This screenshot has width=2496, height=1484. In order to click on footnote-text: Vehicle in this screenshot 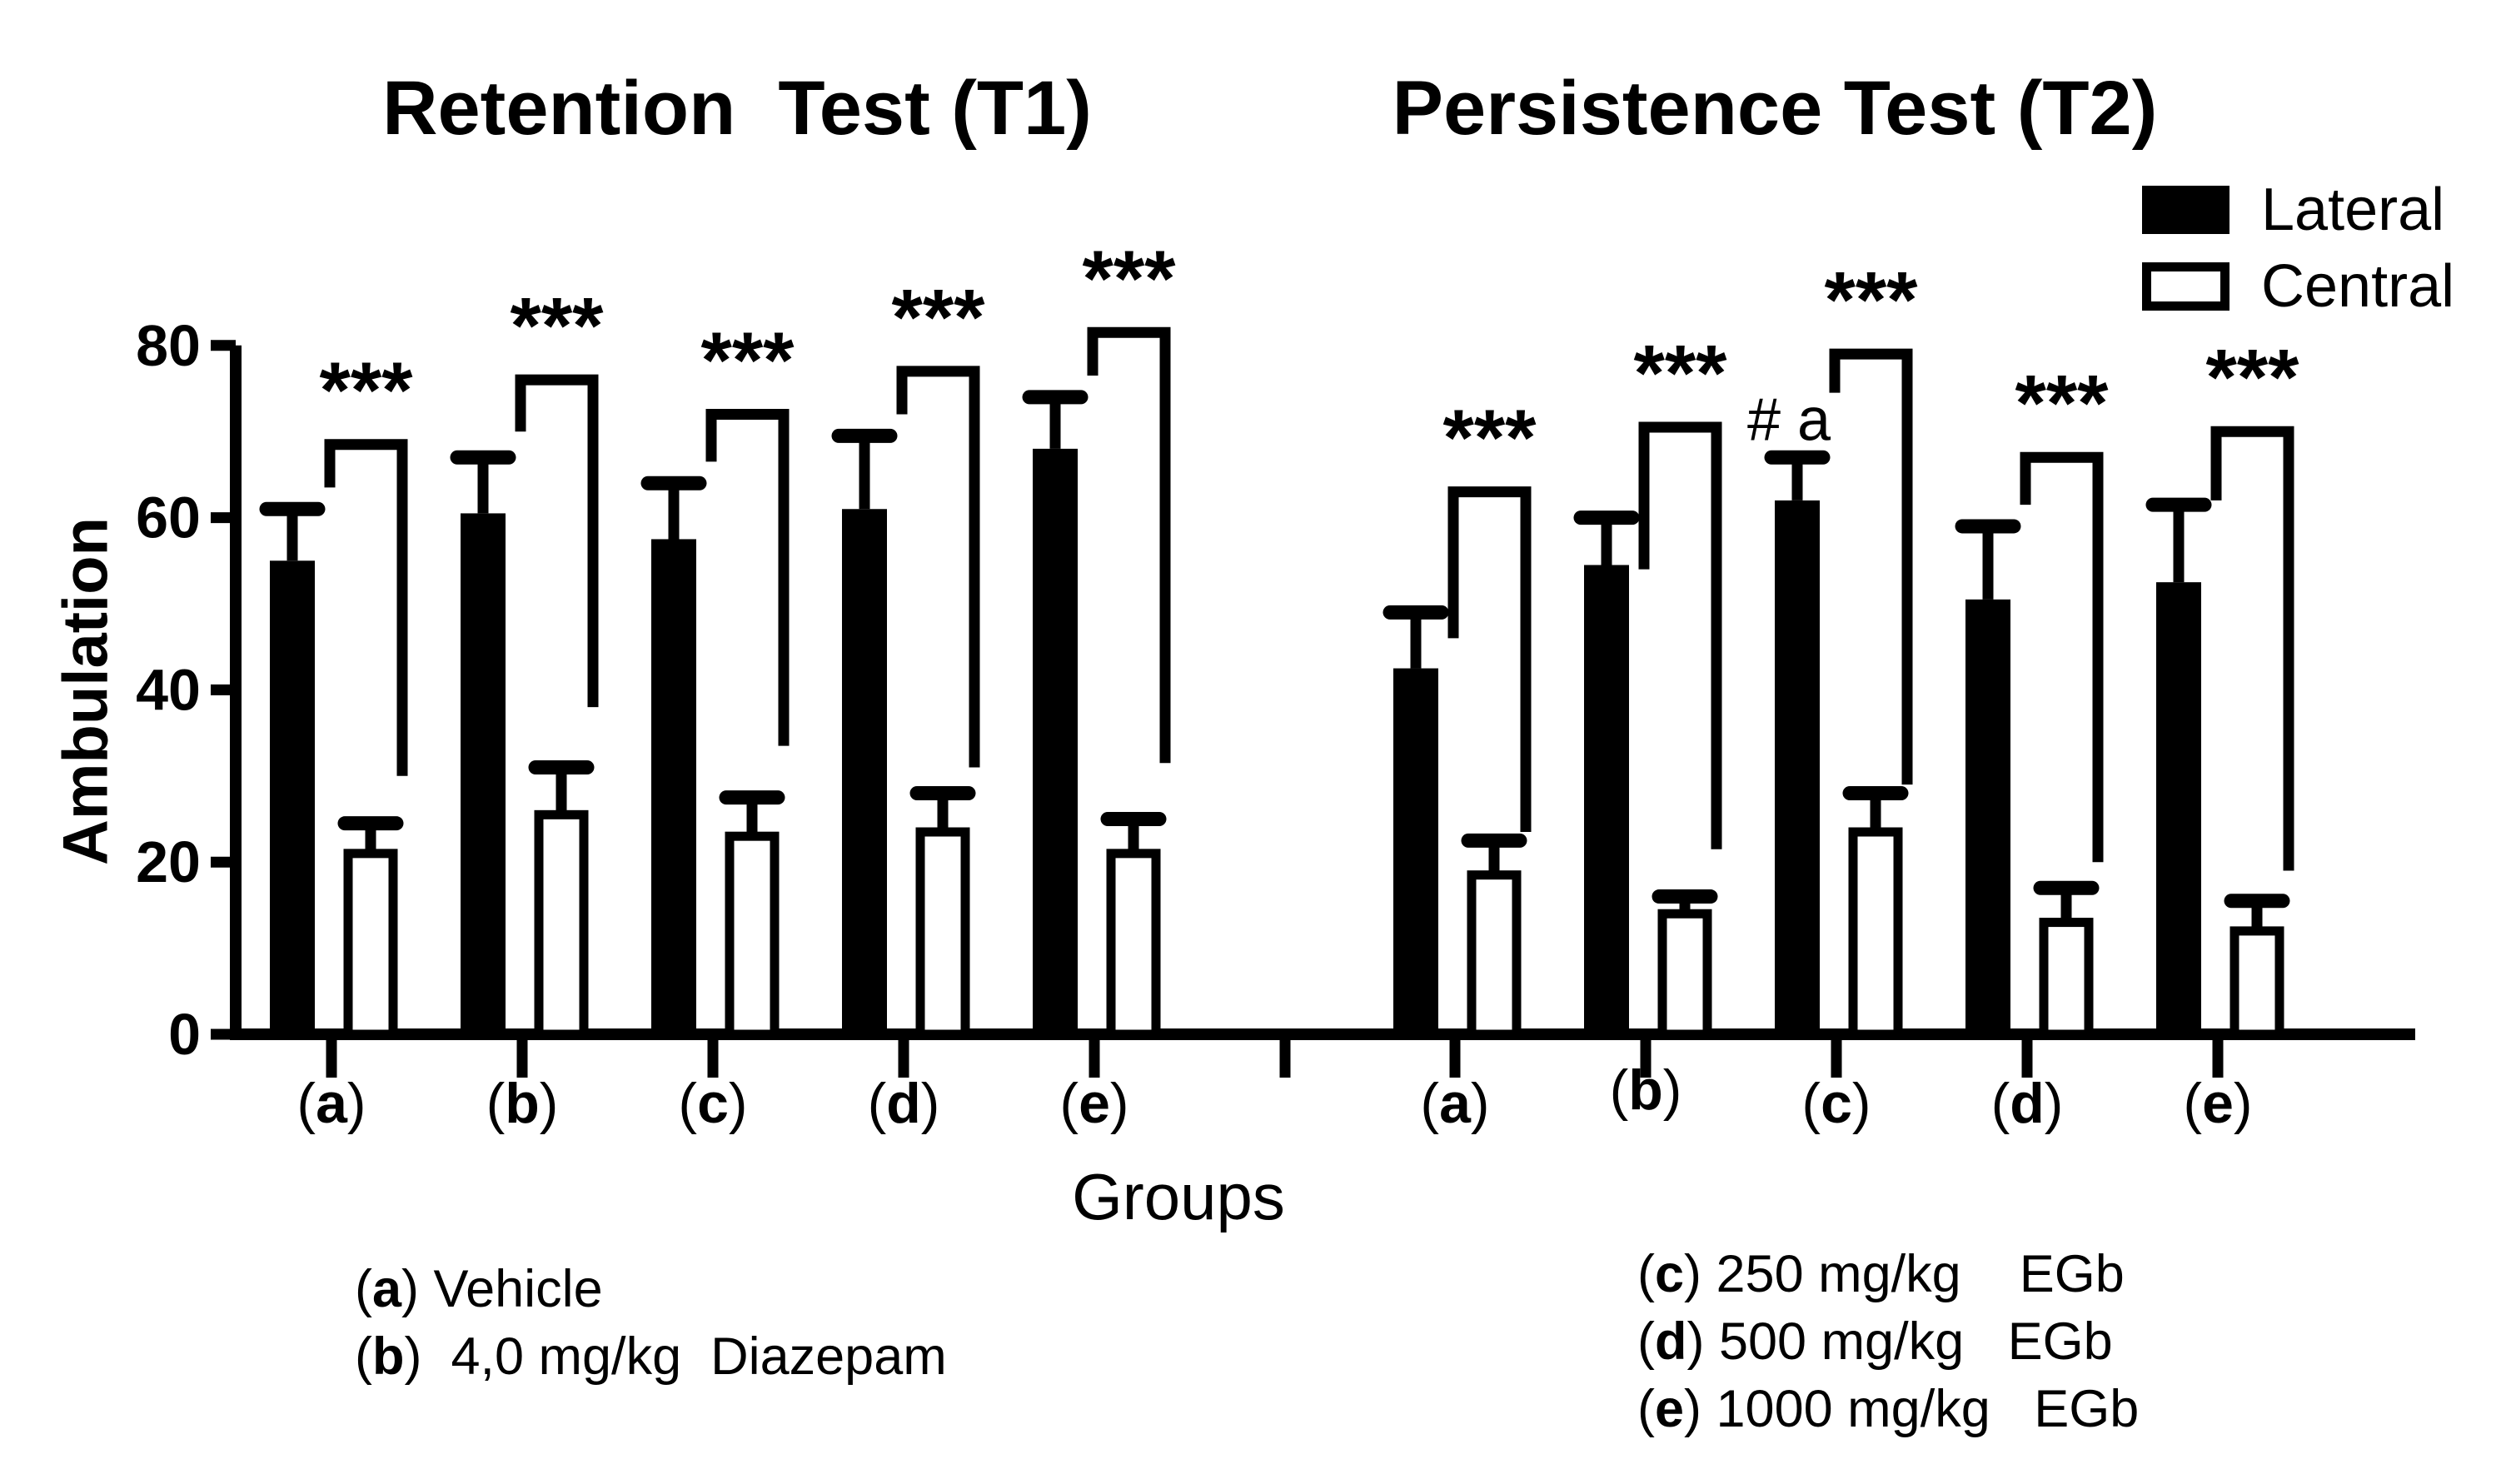, I will do `click(511, 1289)`.